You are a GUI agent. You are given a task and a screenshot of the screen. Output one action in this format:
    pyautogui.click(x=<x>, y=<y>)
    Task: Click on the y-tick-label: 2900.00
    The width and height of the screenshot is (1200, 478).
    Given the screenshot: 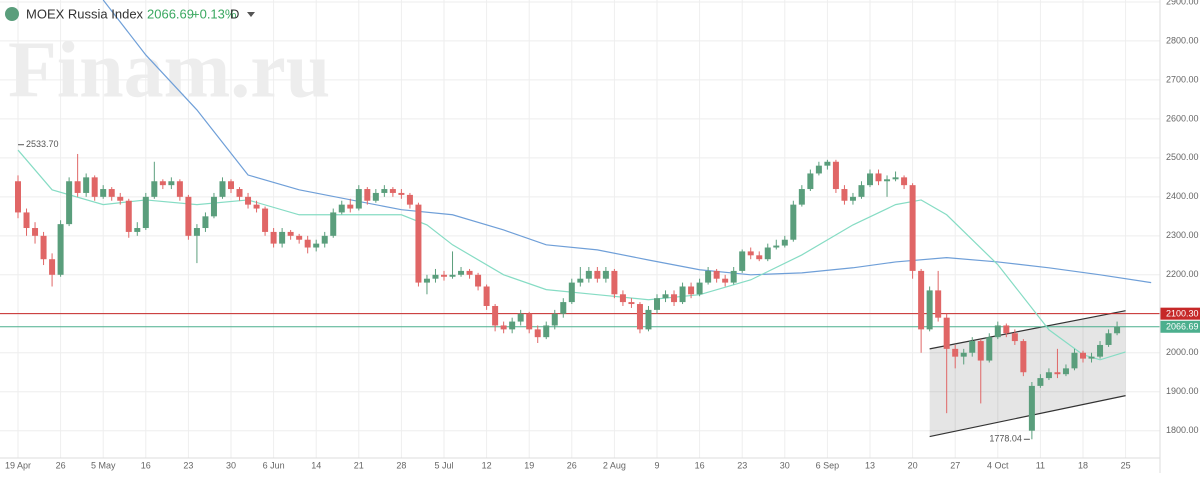 What is the action you would take?
    pyautogui.click(x=1182, y=3)
    